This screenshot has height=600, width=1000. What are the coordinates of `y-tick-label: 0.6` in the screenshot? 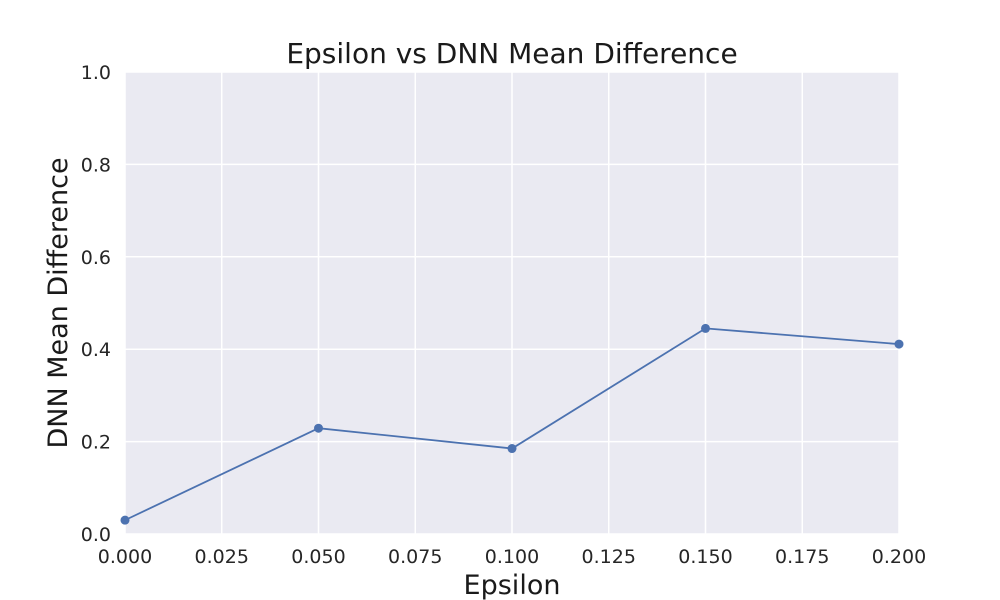 It's located at (96, 258).